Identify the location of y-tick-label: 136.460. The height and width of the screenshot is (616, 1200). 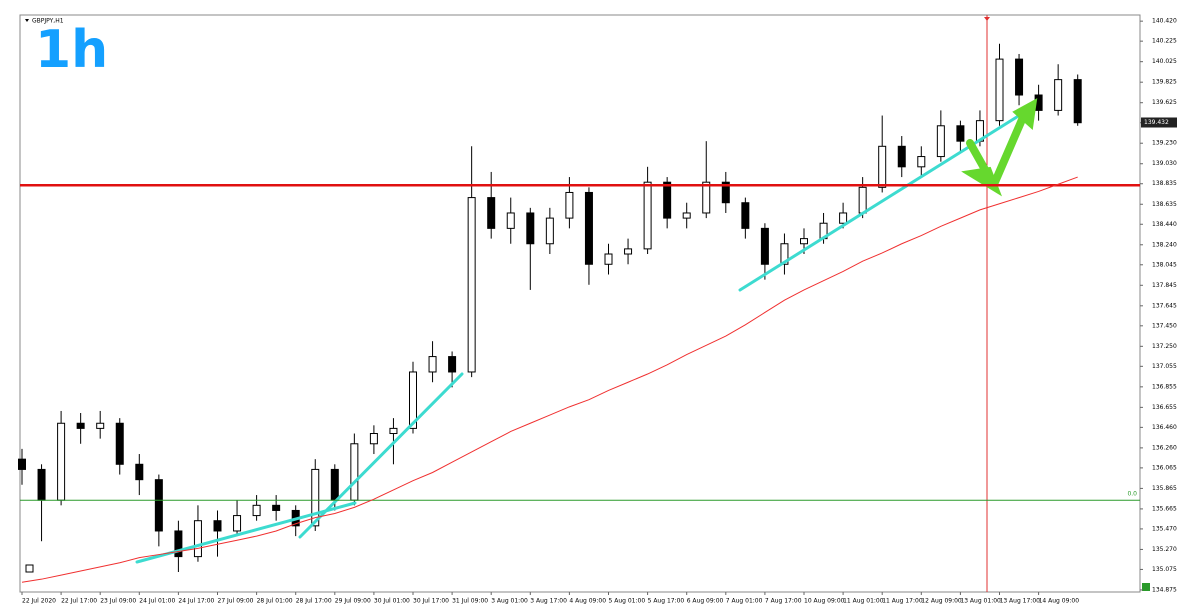
(1164, 427).